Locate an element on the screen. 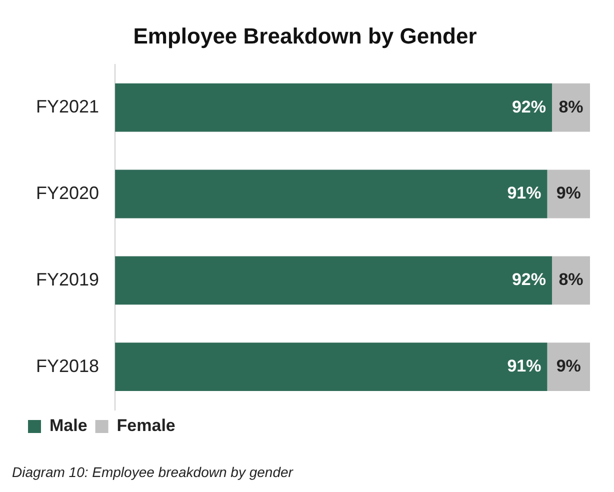  legend-label: Male is located at coordinates (69, 426).